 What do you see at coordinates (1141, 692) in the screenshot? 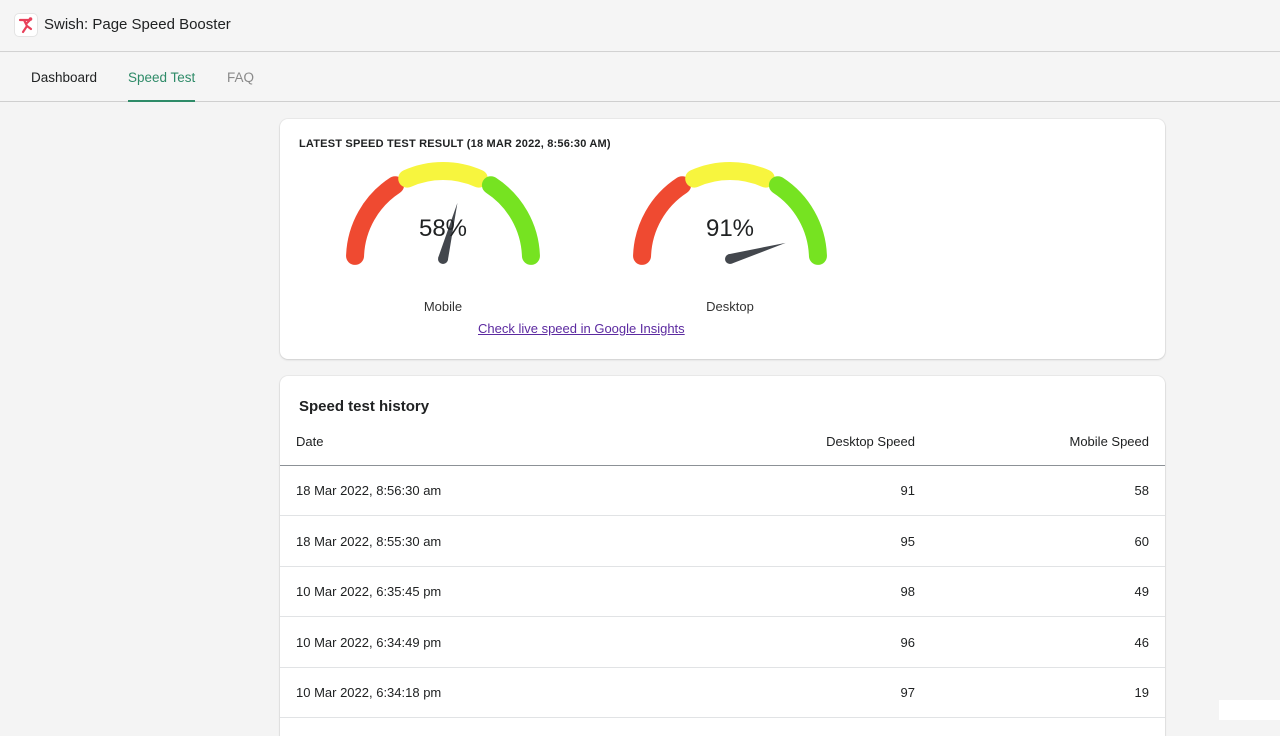
I see `row-mobile-speed: 19` at bounding box center [1141, 692].